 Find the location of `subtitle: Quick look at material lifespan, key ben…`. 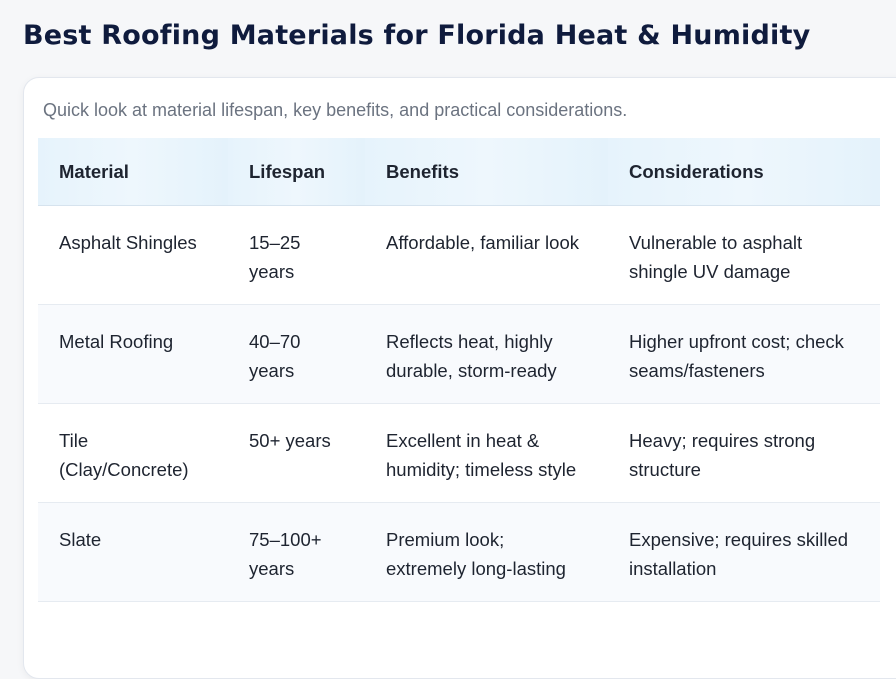

subtitle: Quick look at material lifespan, key ben… is located at coordinates (335, 110).